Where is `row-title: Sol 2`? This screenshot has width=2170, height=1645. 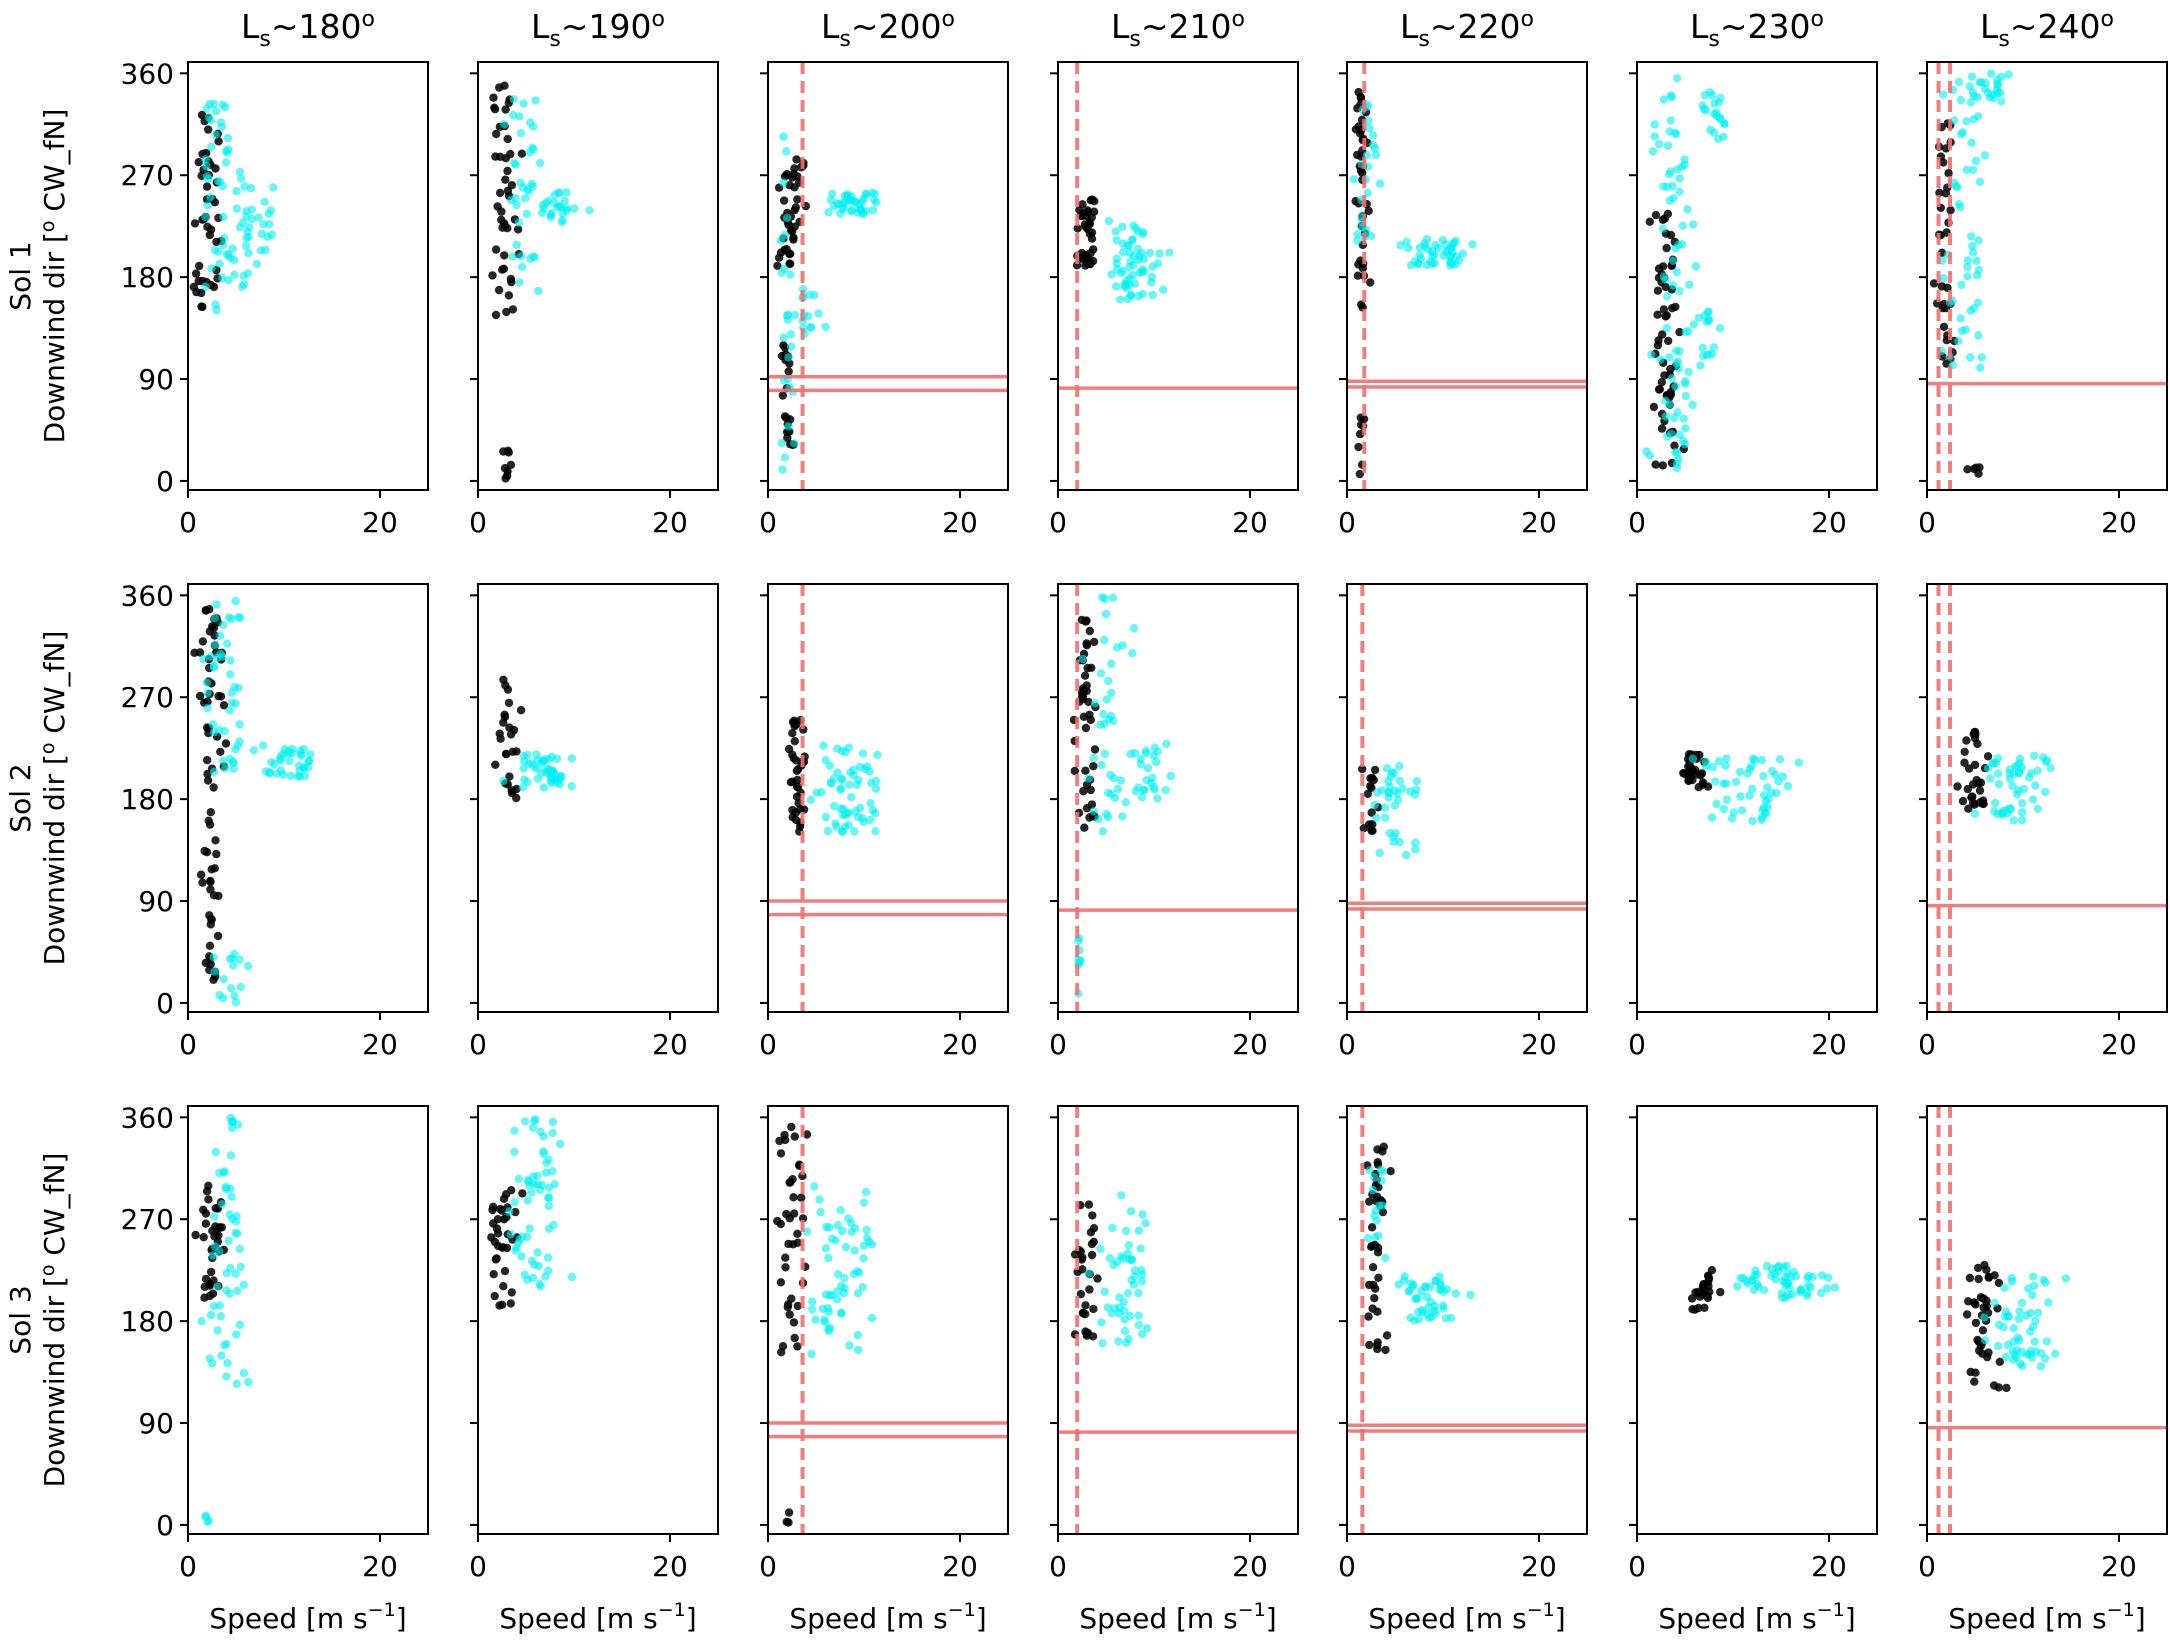 row-title: Sol 2 is located at coordinates (20, 797).